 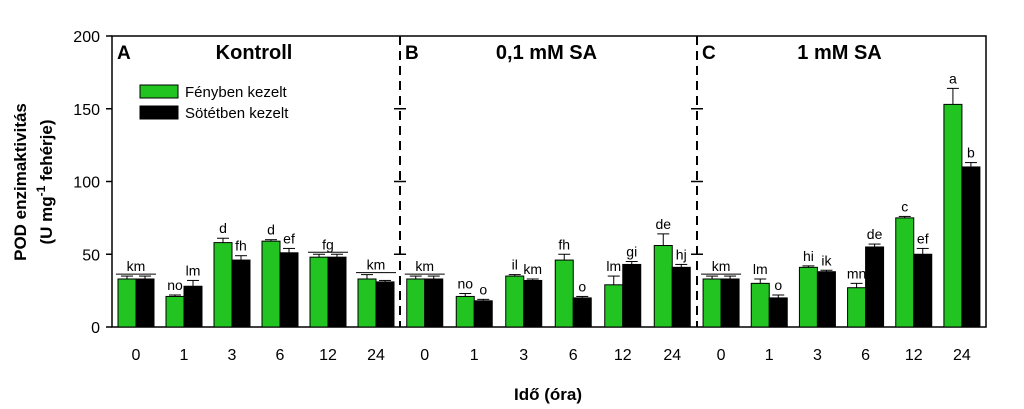 What do you see at coordinates (548, 394) in the screenshot?
I see `x-axis-title: Idő (óra)` at bounding box center [548, 394].